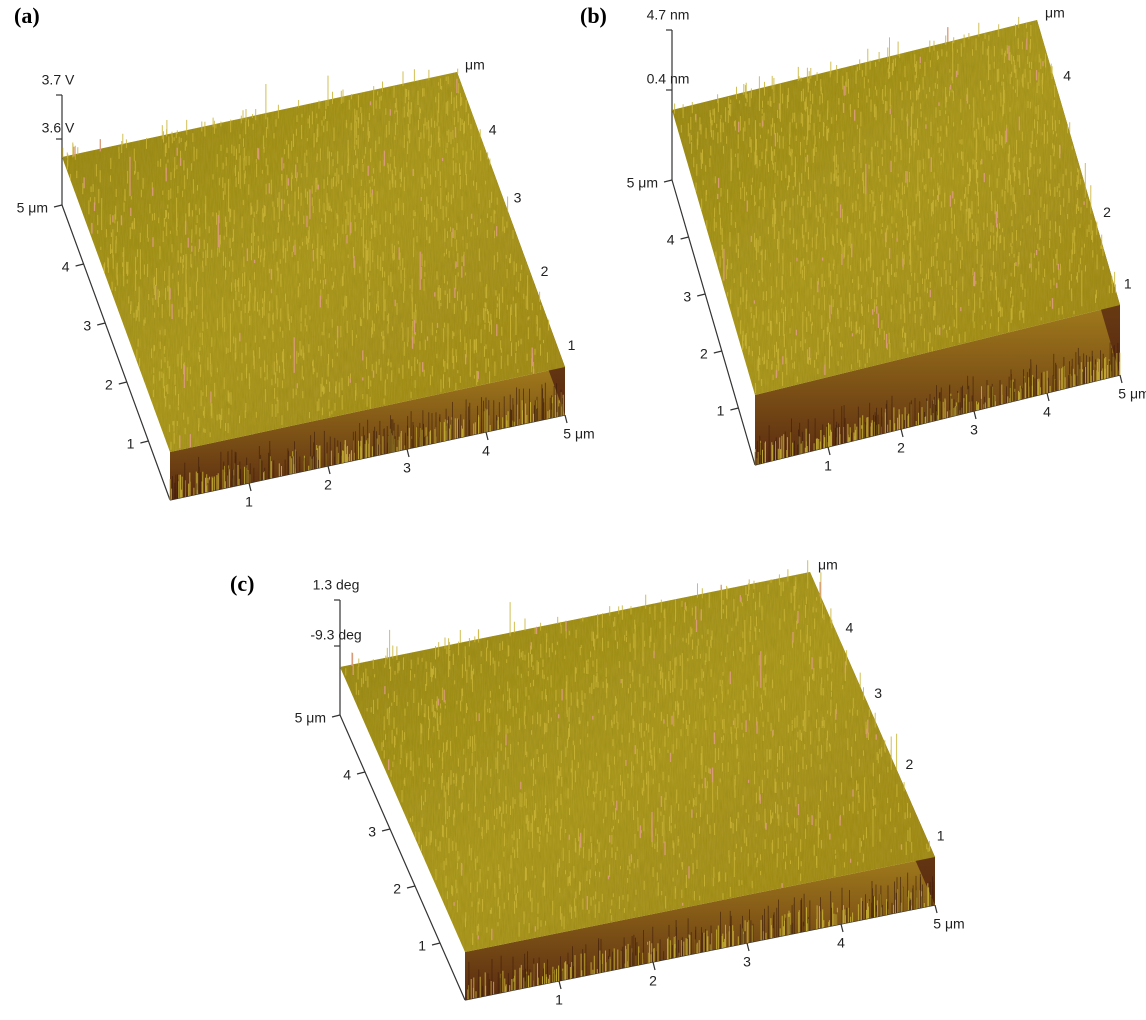 This screenshot has width=1146, height=1020. What do you see at coordinates (58, 128) in the screenshot?
I see `z-label: 3.6 V` at bounding box center [58, 128].